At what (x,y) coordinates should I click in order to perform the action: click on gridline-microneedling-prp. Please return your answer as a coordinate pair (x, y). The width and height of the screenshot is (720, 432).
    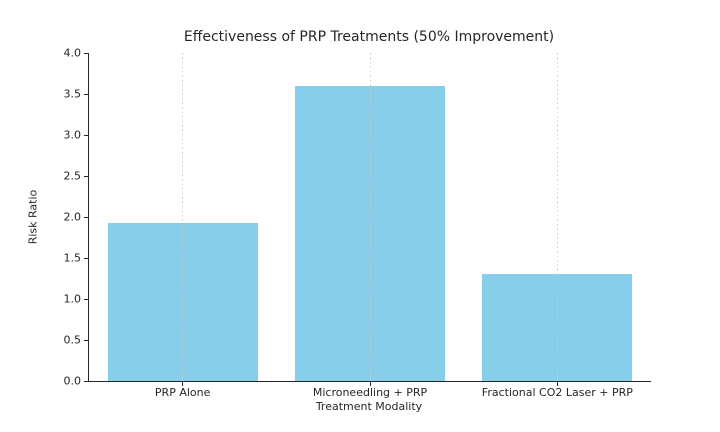
    Looking at the image, I should click on (370, 217).